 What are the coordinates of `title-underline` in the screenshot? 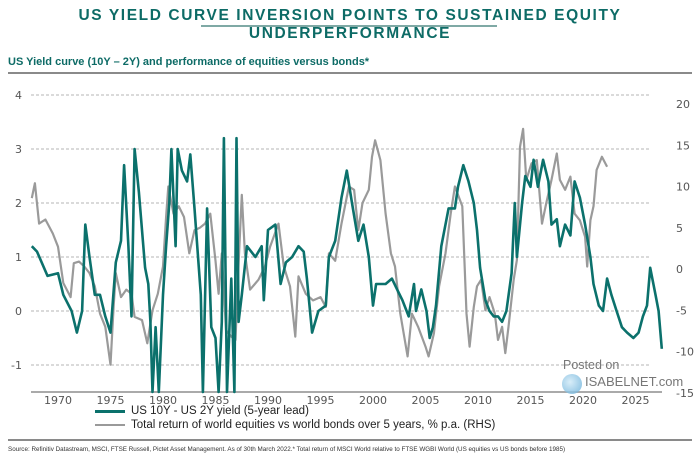 It's located at (349, 26).